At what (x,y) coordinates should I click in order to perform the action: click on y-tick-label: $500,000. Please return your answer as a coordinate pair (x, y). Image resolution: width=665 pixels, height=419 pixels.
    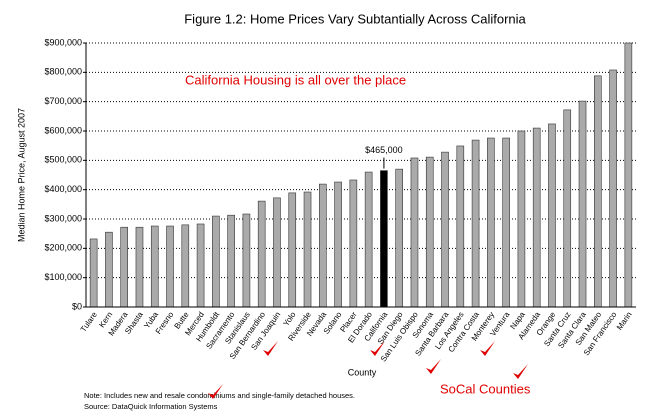
    Looking at the image, I should click on (63, 160).